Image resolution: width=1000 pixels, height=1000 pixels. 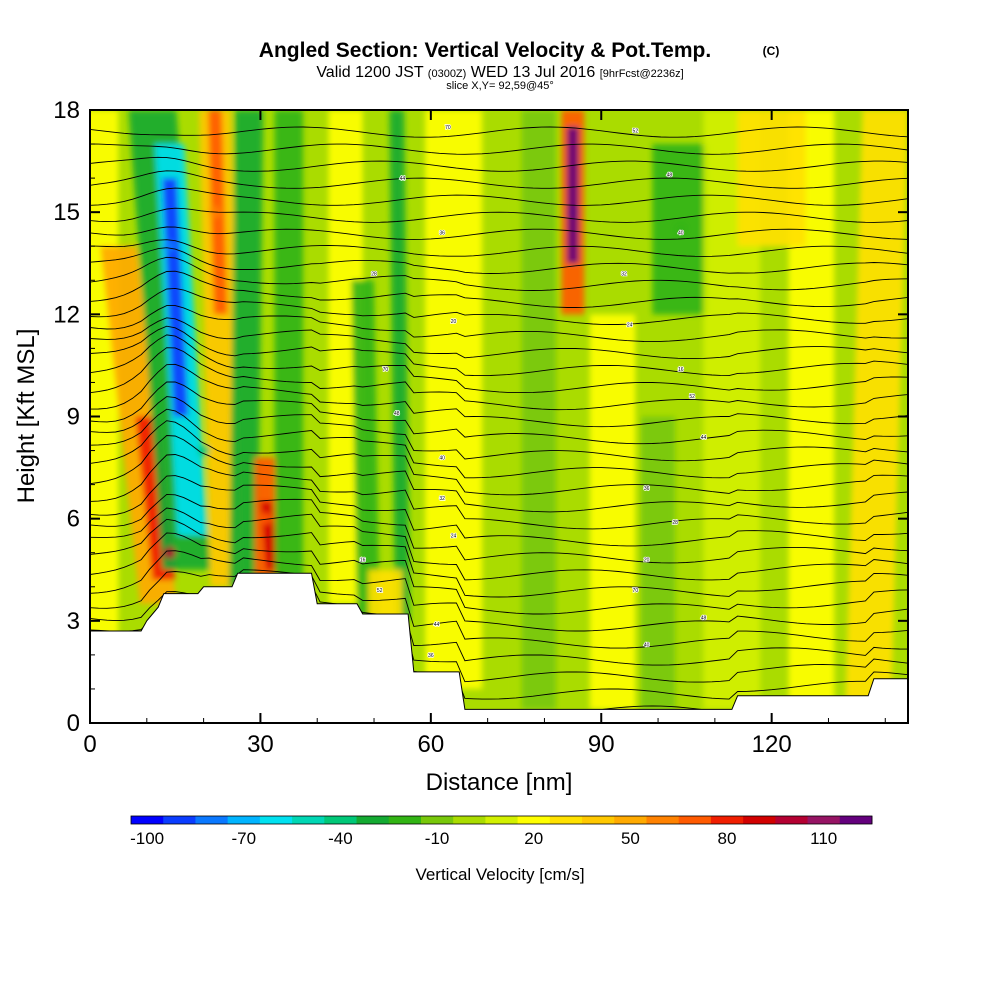 I want to click on colorbar, so click(x=501, y=820).